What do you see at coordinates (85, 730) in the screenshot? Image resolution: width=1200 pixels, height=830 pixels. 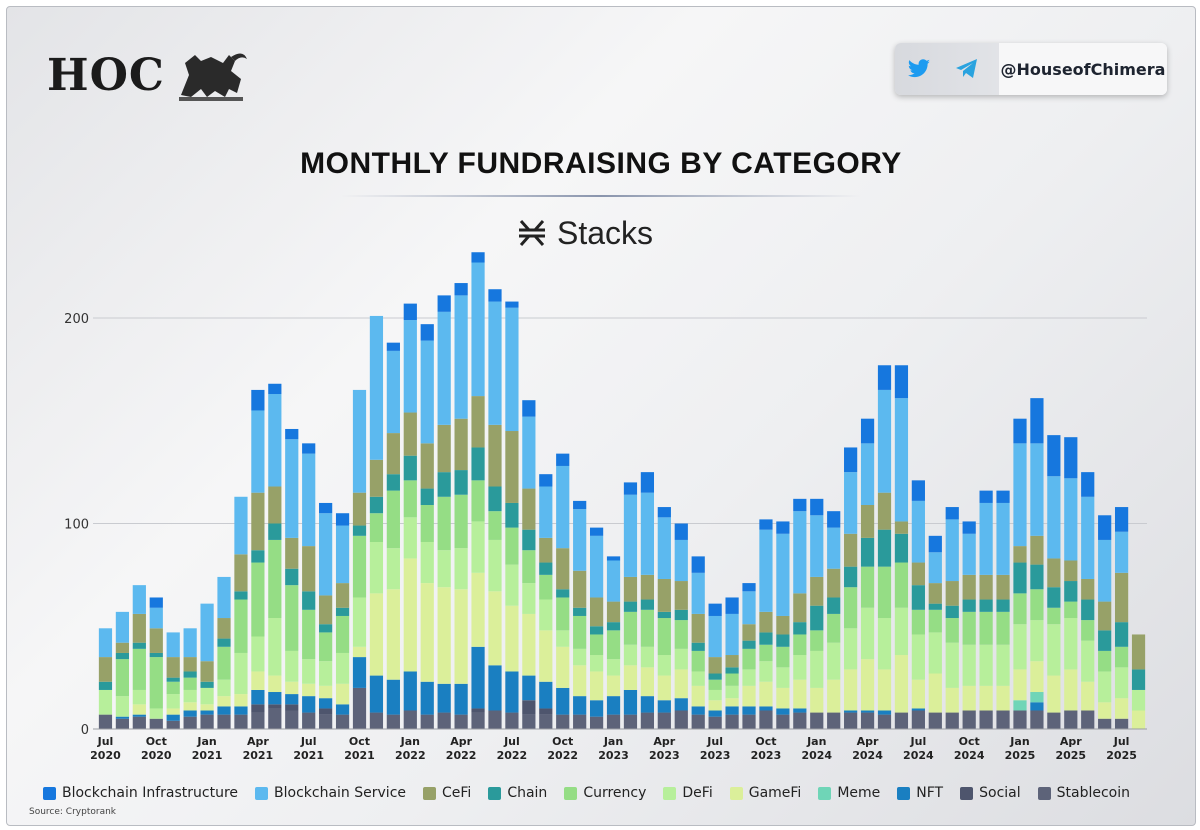 I see `y-tick-label: 0` at bounding box center [85, 730].